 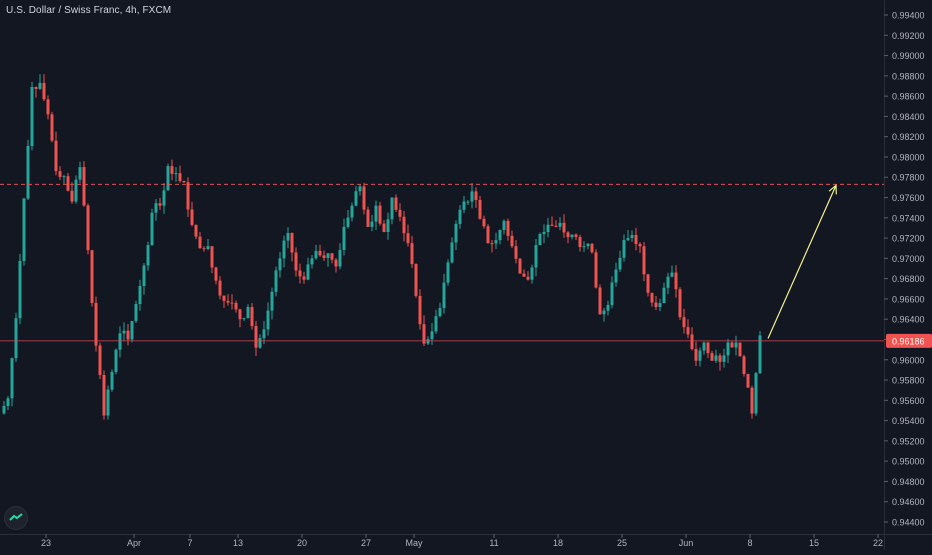 I want to click on price-tick-label: 0.99000, so click(x=908, y=56).